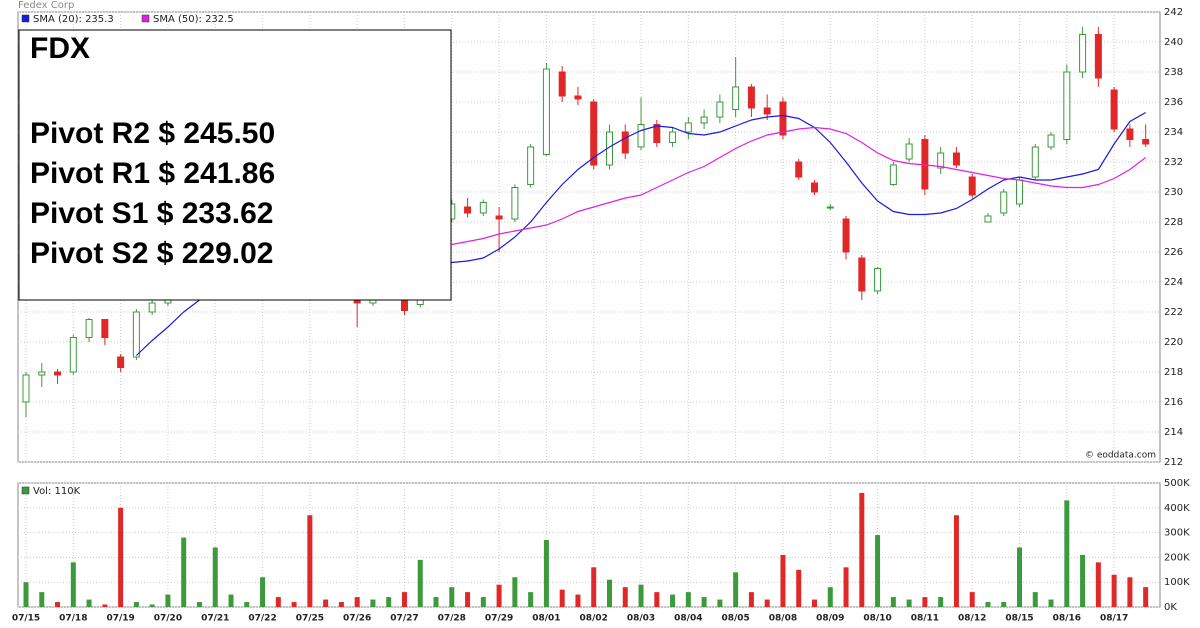  What do you see at coordinates (688, 619) in the screenshot?
I see `x-tick-label: 08/04` at bounding box center [688, 619].